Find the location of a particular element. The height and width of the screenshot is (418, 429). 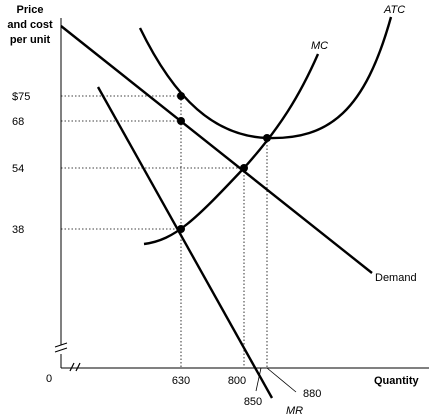

demand-label: Demand is located at coordinates (396, 278).